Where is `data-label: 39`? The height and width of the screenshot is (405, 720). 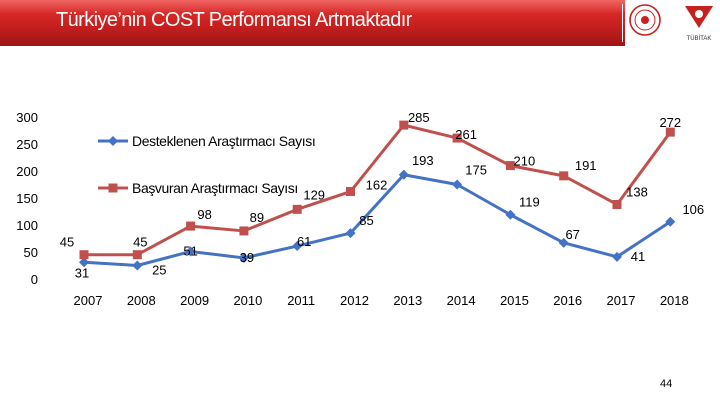
data-label: 39 is located at coordinates (247, 257).